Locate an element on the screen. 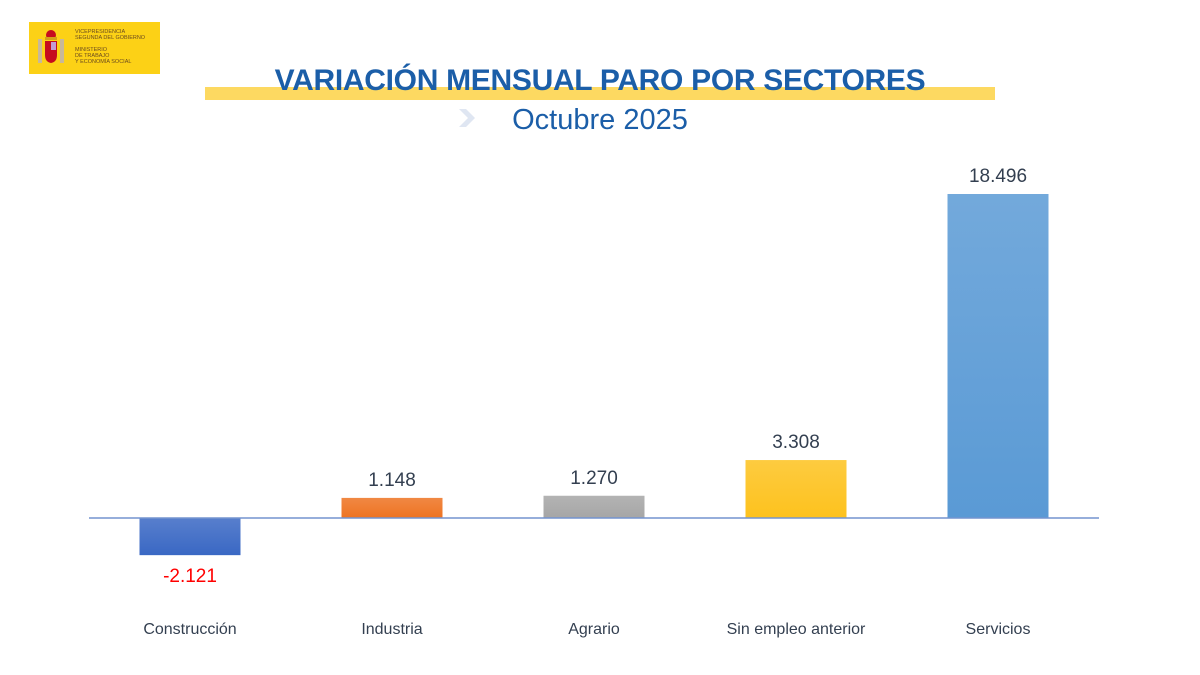 Image resolution: width=1200 pixels, height=675 pixels. page-title: VARIACIÓN MENSUAL PARO POR SECTORES is located at coordinates (600, 80).